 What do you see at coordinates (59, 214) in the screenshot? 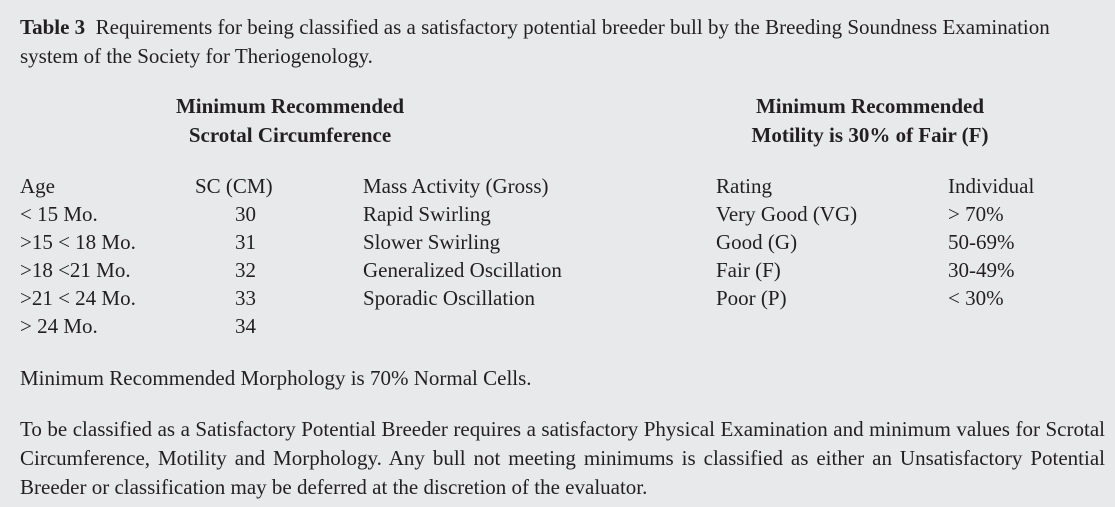
I see `age-cell: < 15 Mo.` at bounding box center [59, 214].